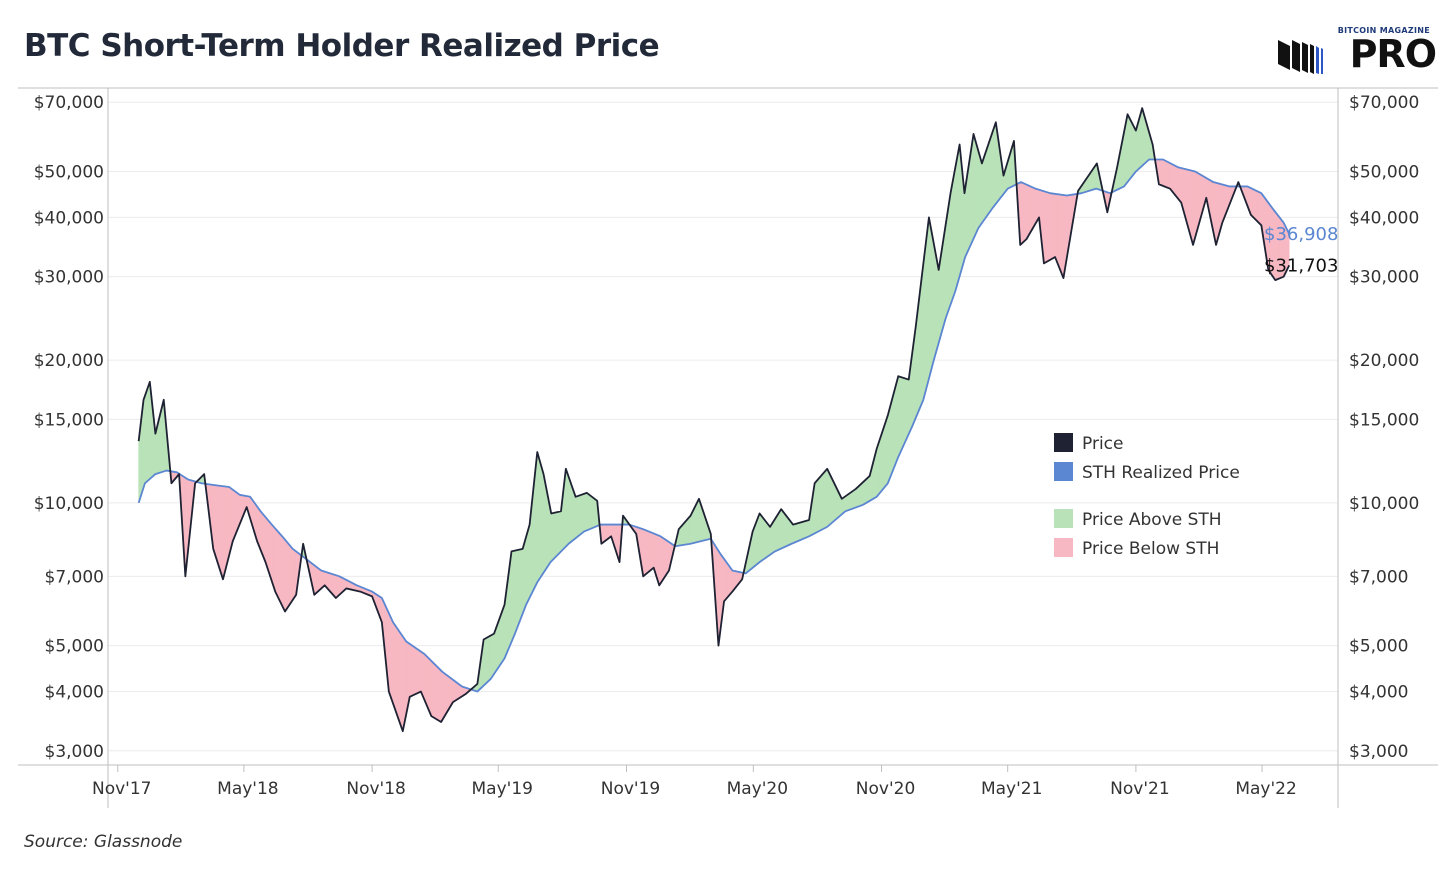  Describe the element at coordinates (1393, 54) in the screenshot. I see `logo-main-text: PRO` at that location.